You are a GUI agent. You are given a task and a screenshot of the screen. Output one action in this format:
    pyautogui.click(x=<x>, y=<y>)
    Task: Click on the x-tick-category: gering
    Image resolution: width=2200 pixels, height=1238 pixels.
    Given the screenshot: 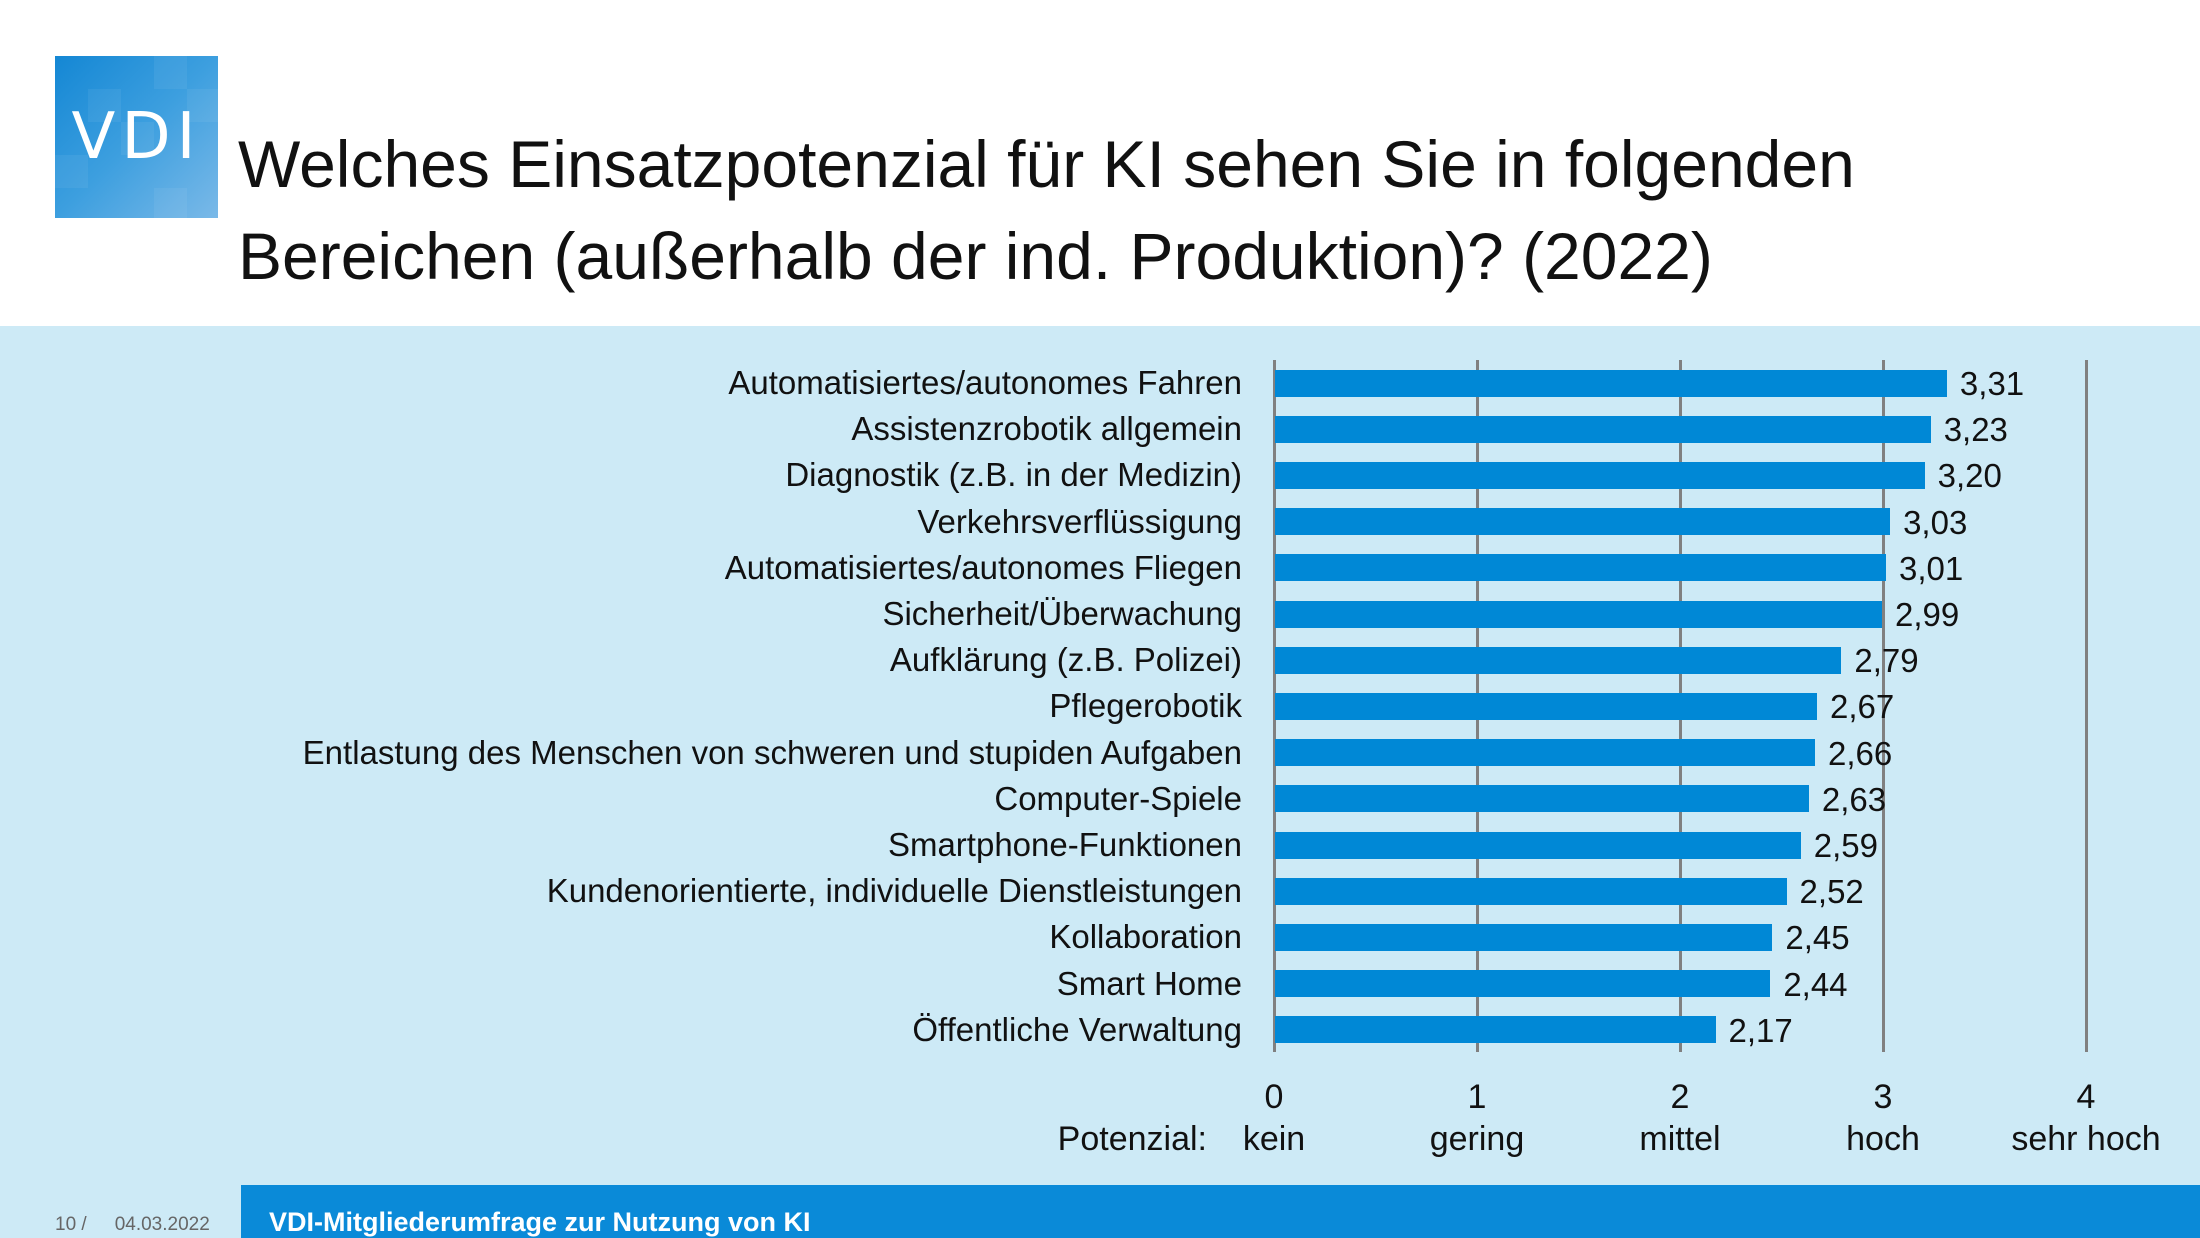 What is the action you would take?
    pyautogui.click(x=1477, y=1139)
    